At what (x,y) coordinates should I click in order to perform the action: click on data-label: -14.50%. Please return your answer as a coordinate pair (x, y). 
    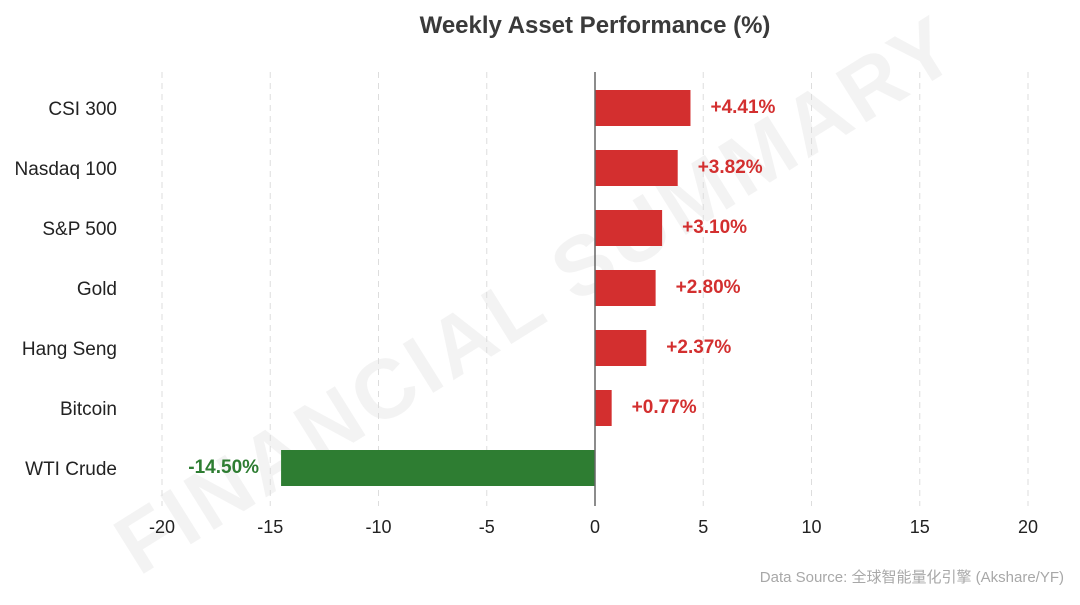
    Looking at the image, I should click on (223, 467).